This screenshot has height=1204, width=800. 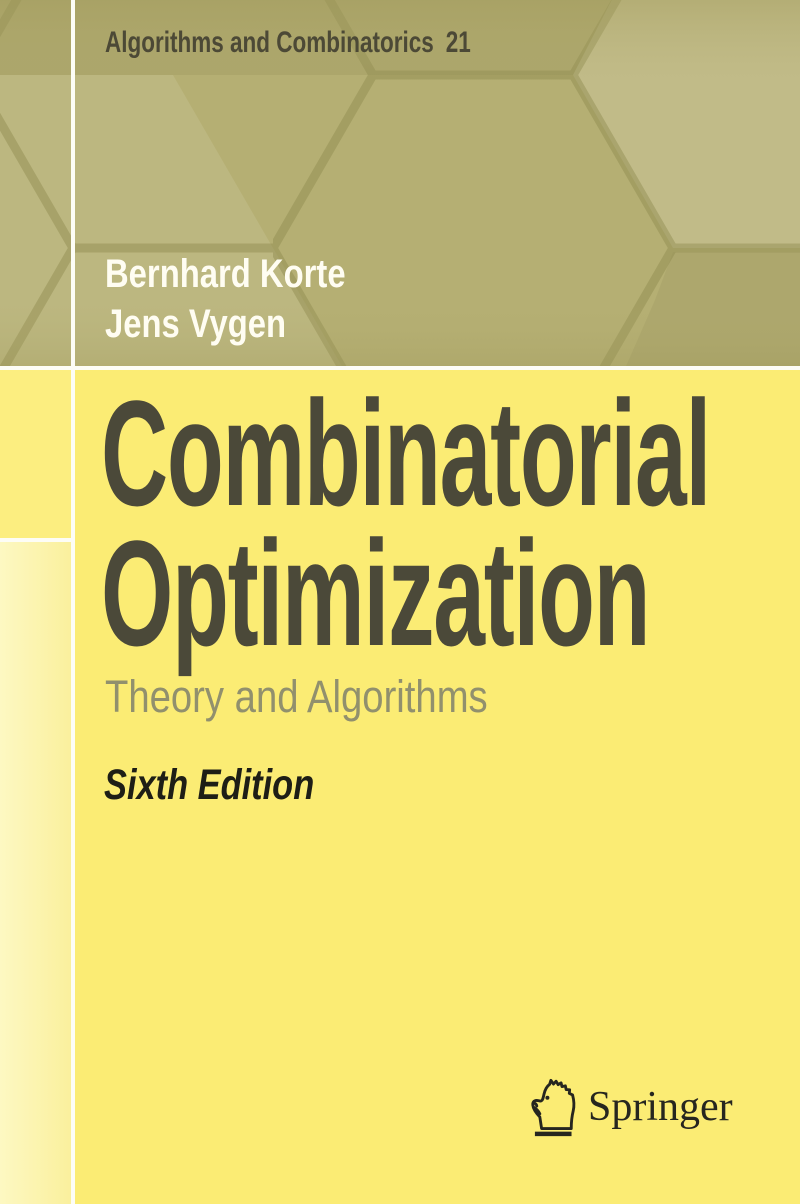 What do you see at coordinates (400, 368) in the screenshot?
I see `horizontal-divider` at bounding box center [400, 368].